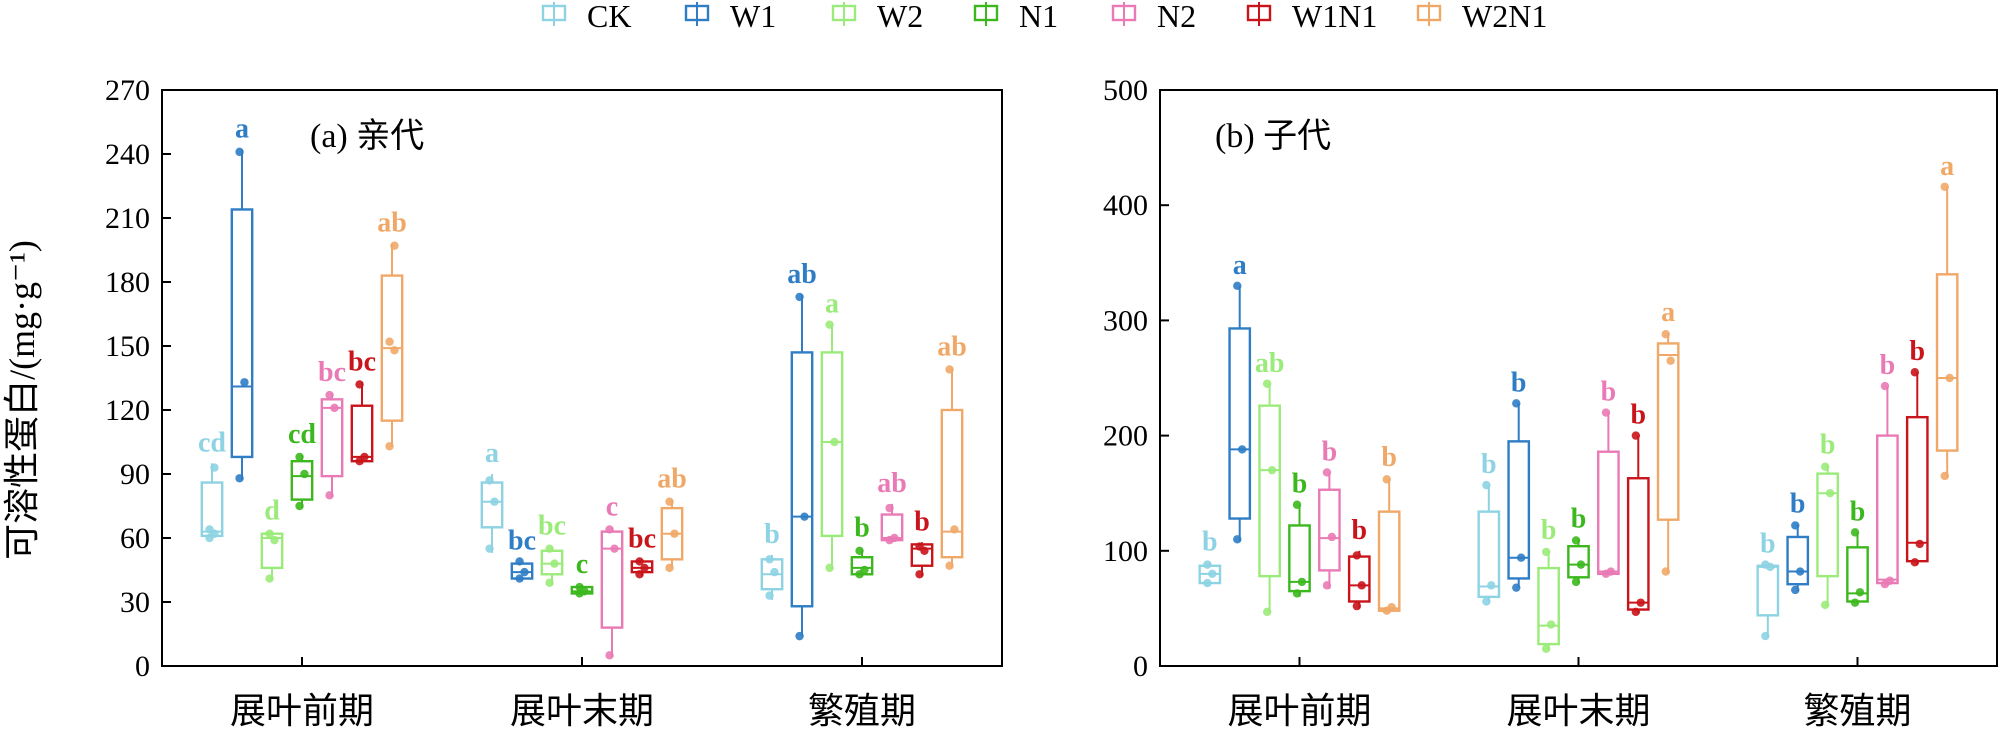 The width and height of the screenshot is (2000, 736). I want to click on legend-label: W2N1, so click(1504, 17).